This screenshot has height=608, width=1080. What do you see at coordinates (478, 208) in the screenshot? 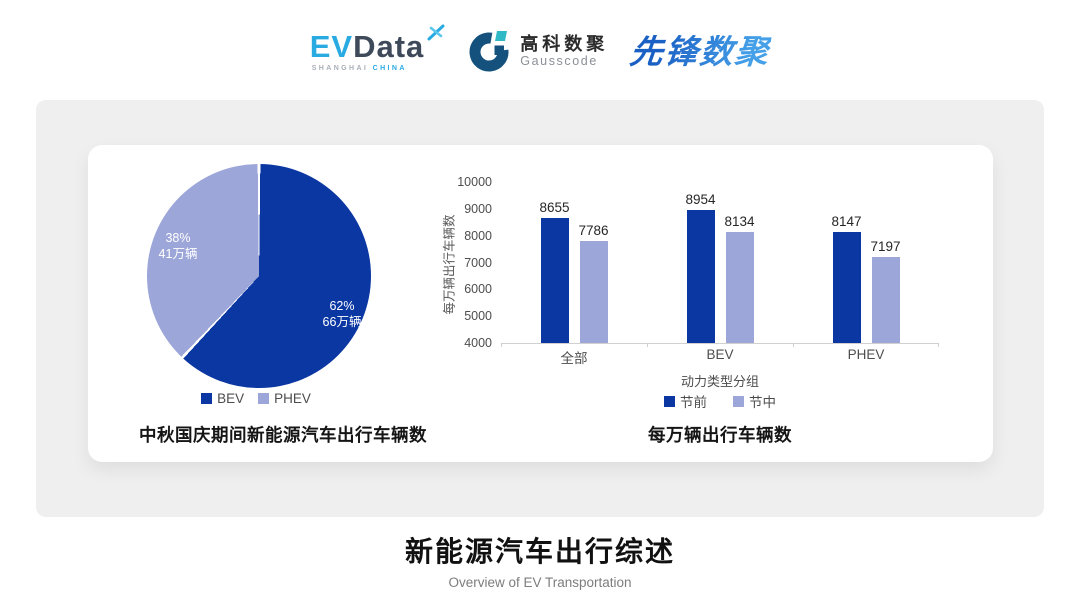
I see `y-tick-label: 9000` at bounding box center [478, 208].